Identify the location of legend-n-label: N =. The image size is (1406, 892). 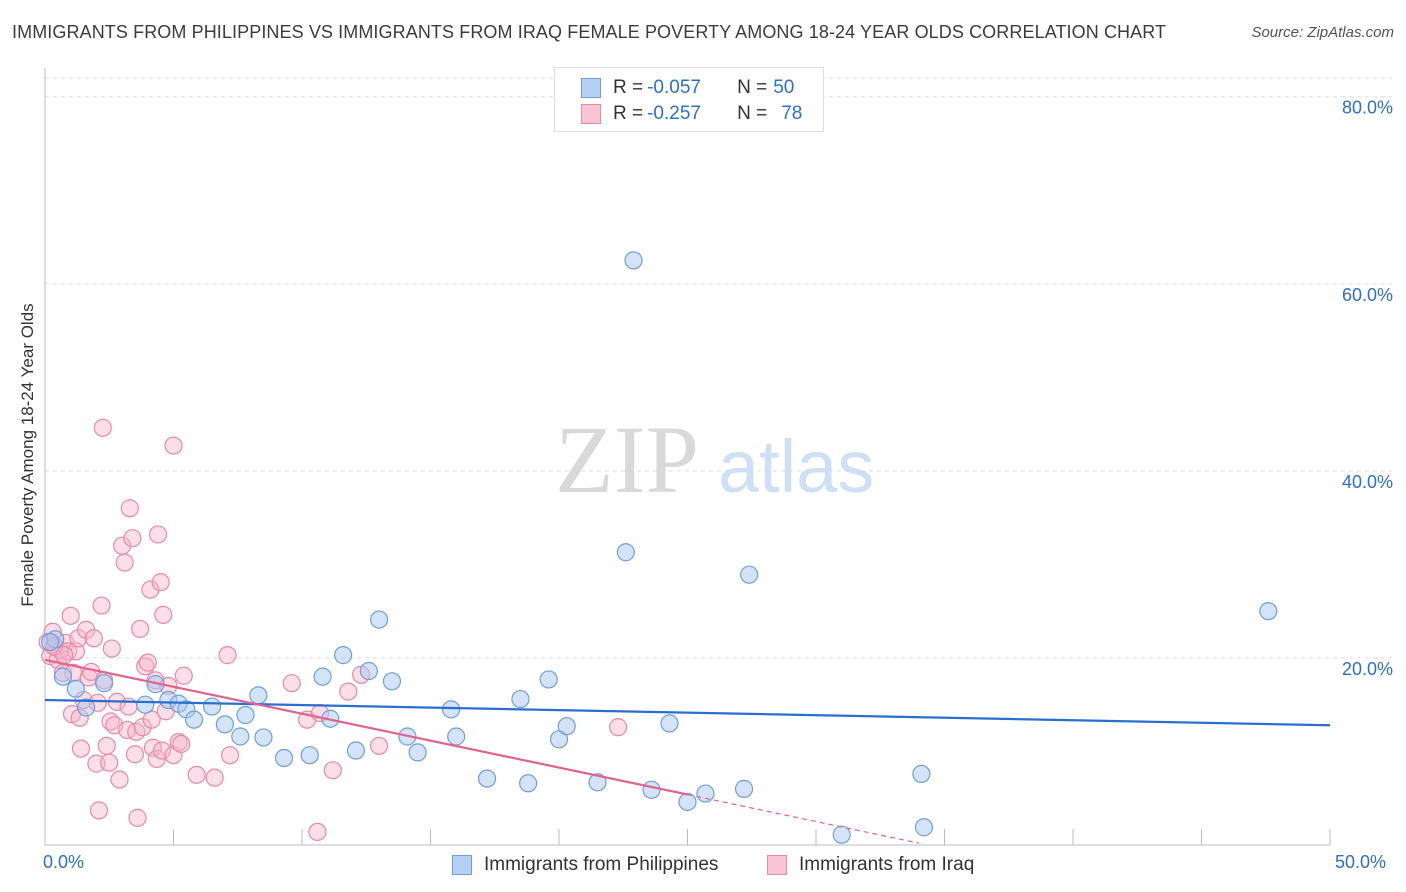
(752, 113).